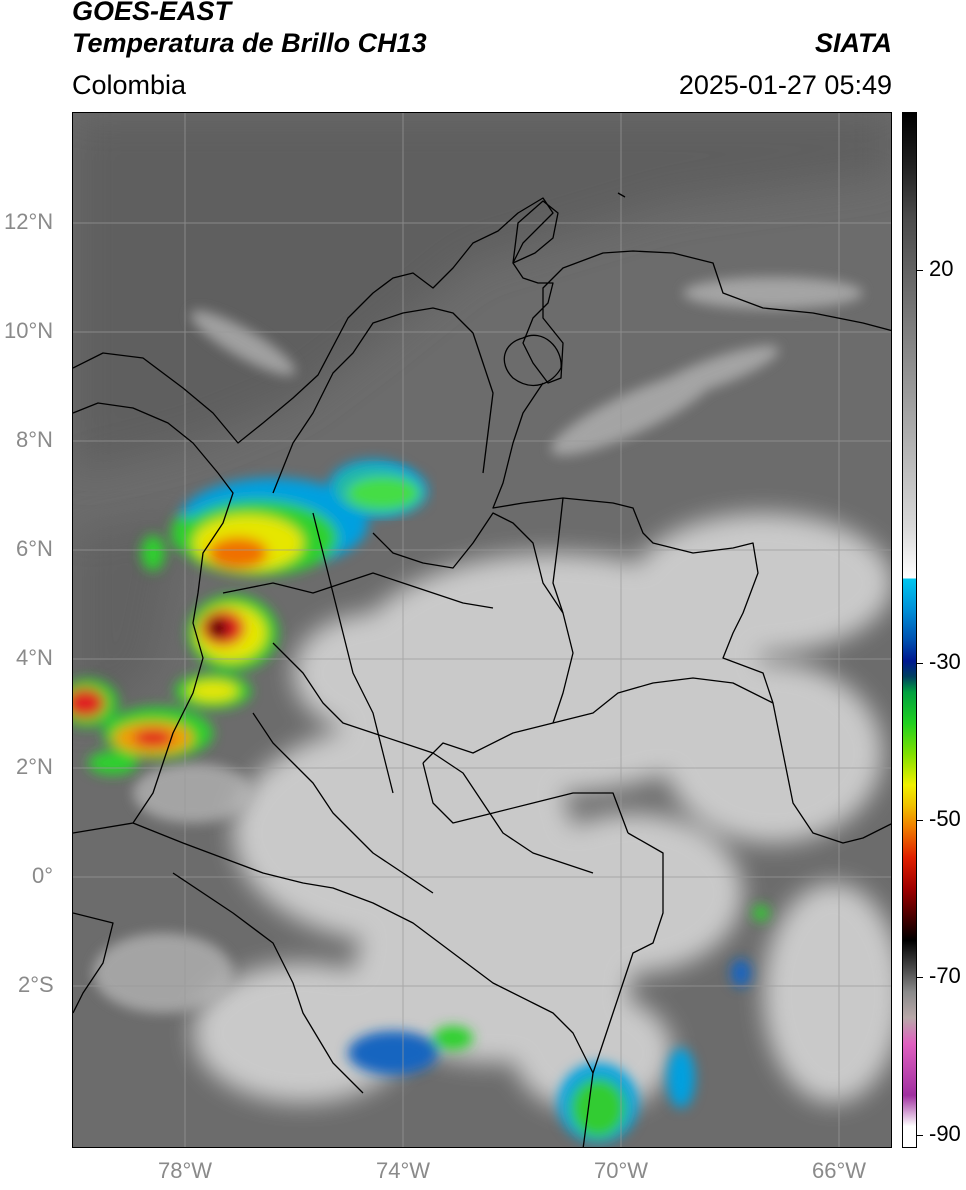  I want to click on timestamp-label: 2025-01-27 05:49, so click(785, 85).